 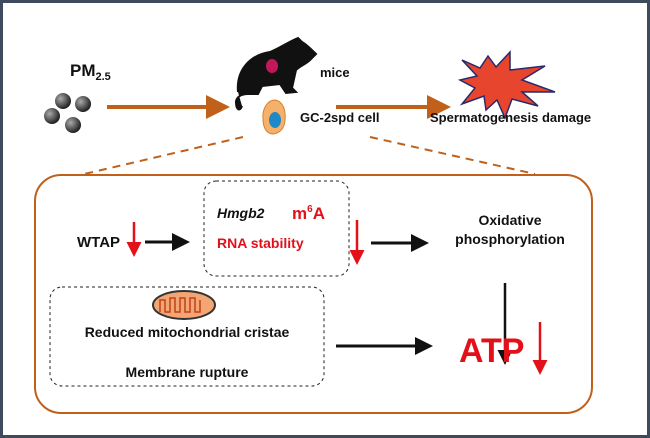 I want to click on hmgb2-box, so click(x=276, y=228).